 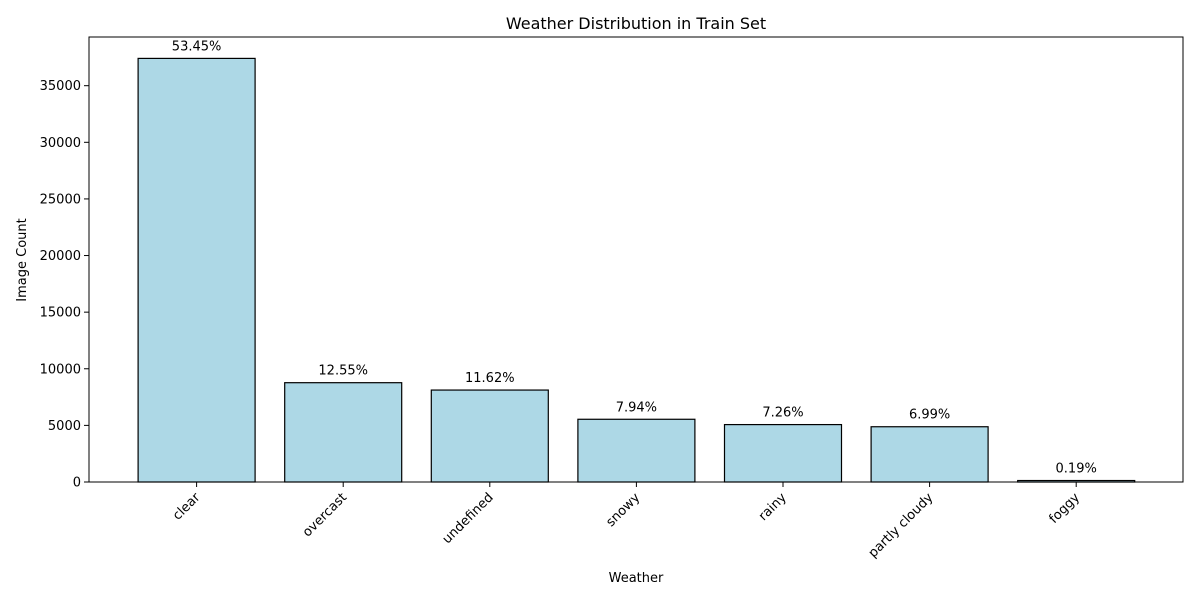 What do you see at coordinates (901, 525) in the screenshot?
I see `x-tick-label-partly-cloudy: partly cloudy` at bounding box center [901, 525].